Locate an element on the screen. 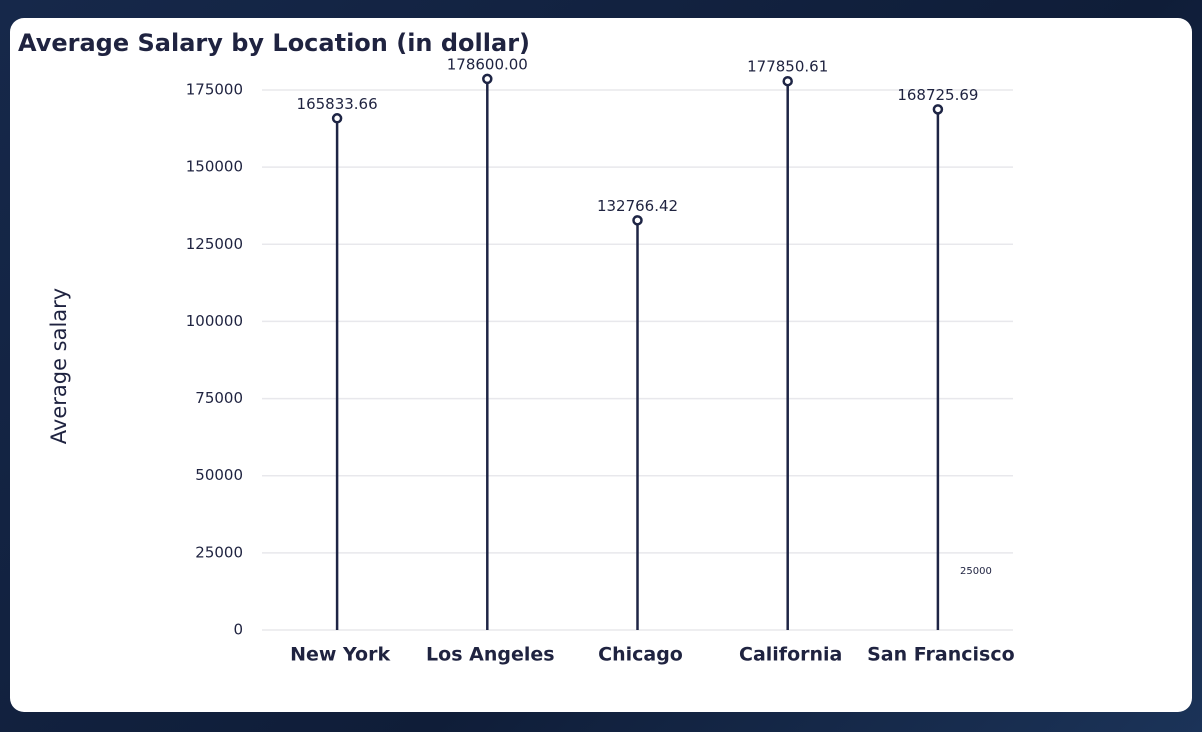 The image size is (1202, 732). y-tick-label: 75000 is located at coordinates (219, 398).